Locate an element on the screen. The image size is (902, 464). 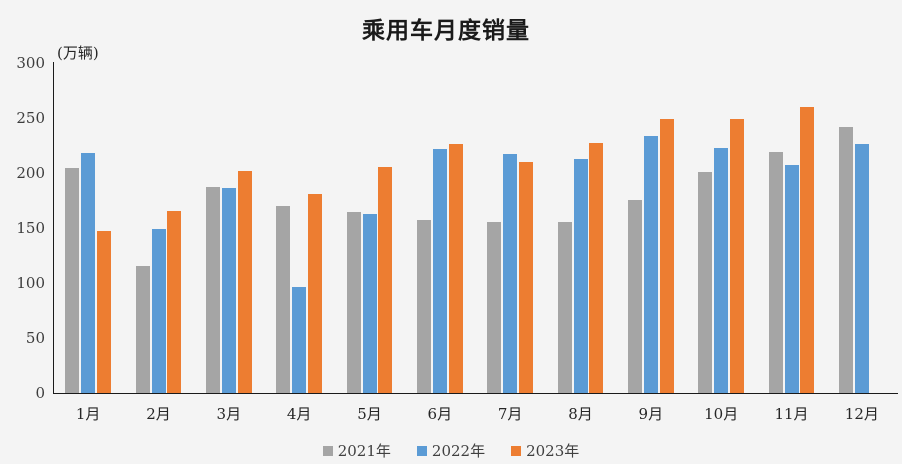
bar-2021年-3月 is located at coordinates (213, 289).